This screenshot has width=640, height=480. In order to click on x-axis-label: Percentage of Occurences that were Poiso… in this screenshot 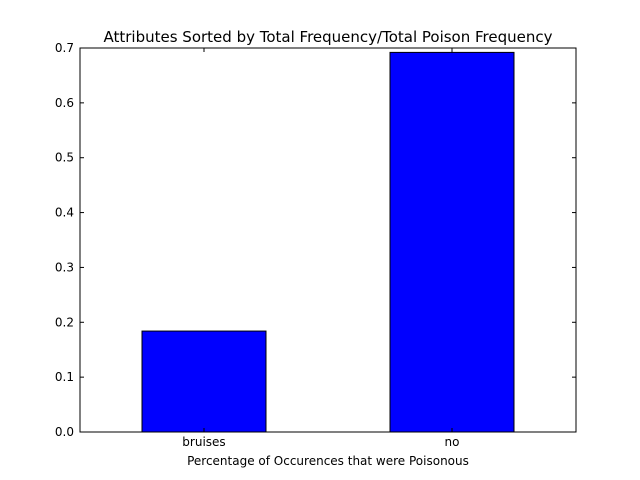, I will do `click(328, 461)`.